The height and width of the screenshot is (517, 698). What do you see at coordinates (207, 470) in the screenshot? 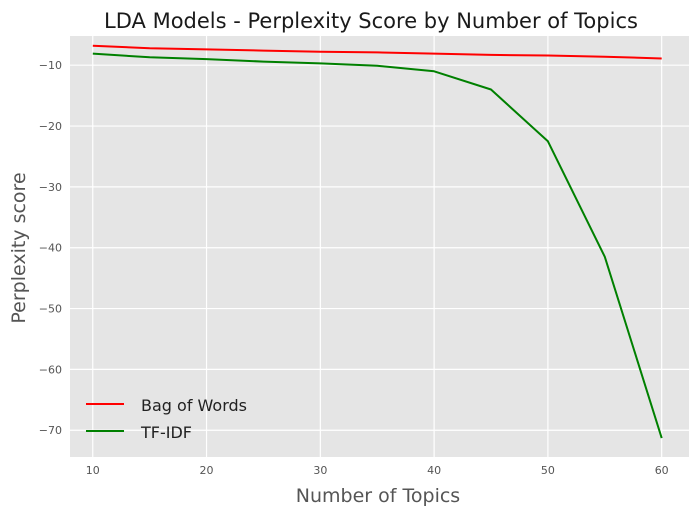
I see `x-tick-label: 20` at bounding box center [207, 470].